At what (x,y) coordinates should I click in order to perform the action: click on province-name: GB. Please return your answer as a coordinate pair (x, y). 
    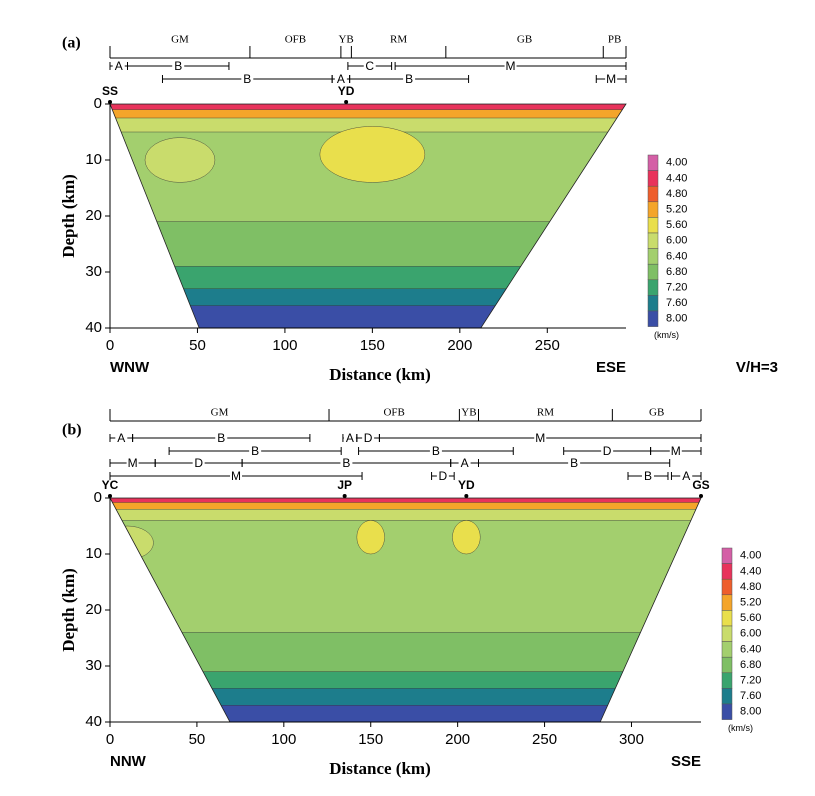
    Looking at the image, I should click on (524, 40).